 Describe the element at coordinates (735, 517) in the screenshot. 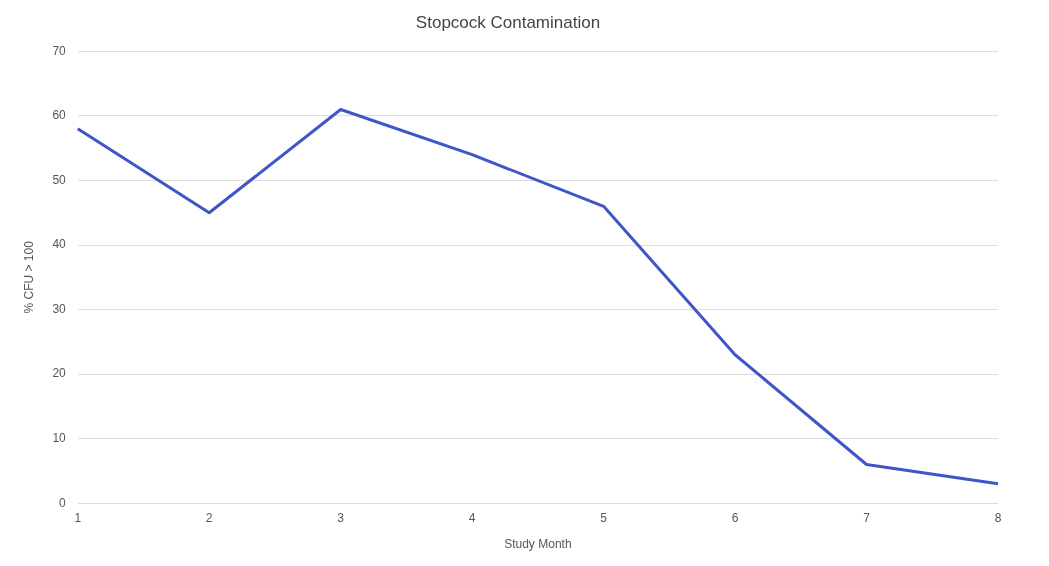

I see `x-tick-label: 6` at that location.